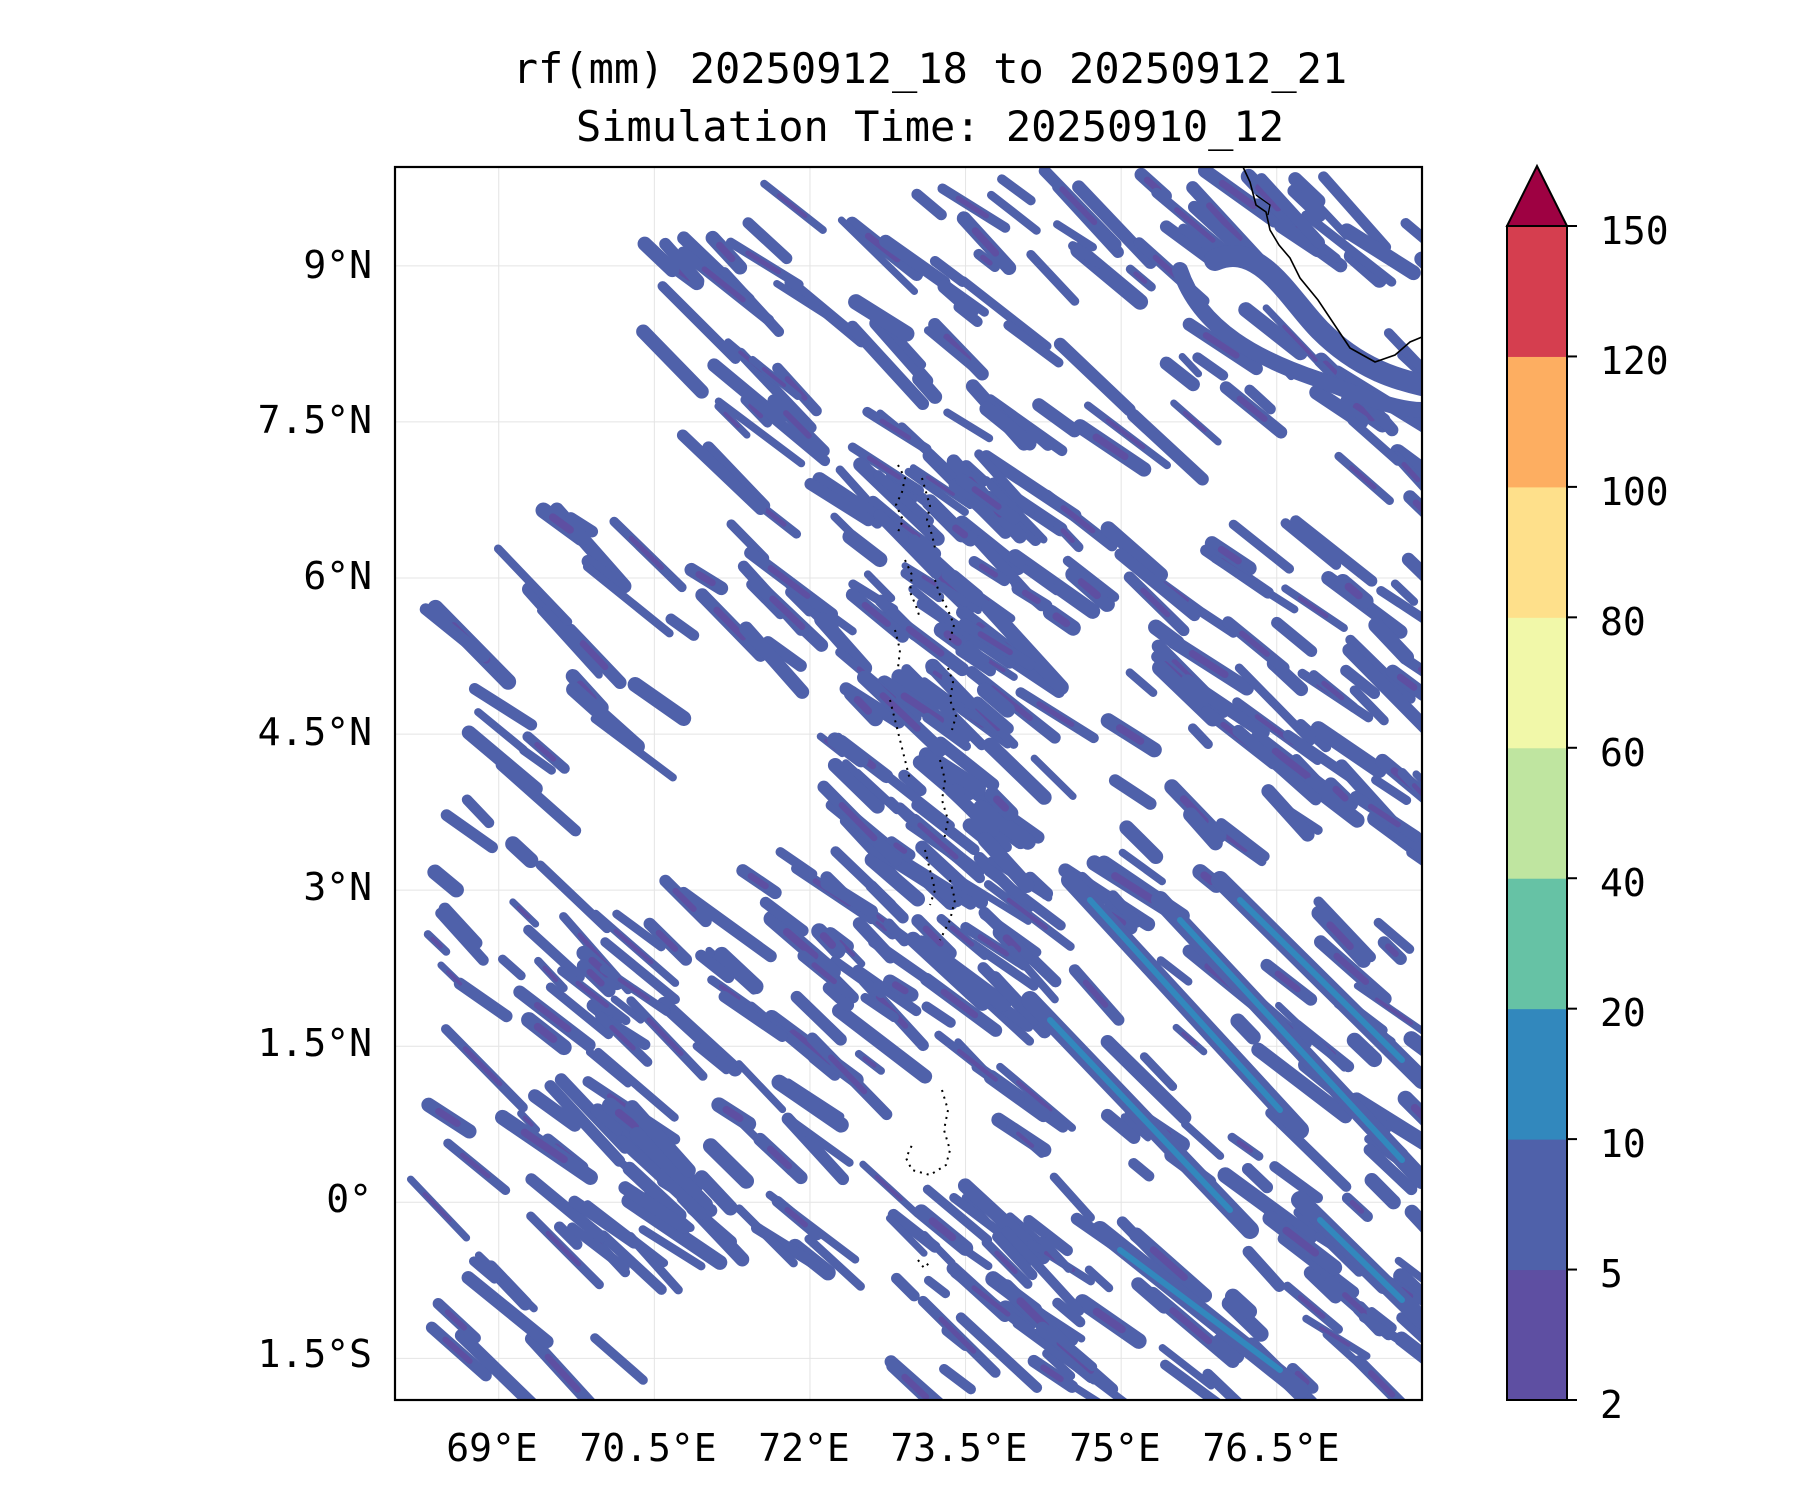 The height and width of the screenshot is (1500, 1800). Describe the element at coordinates (1611, 1274) in the screenshot. I see `colorbar-tick-label: 5` at that location.